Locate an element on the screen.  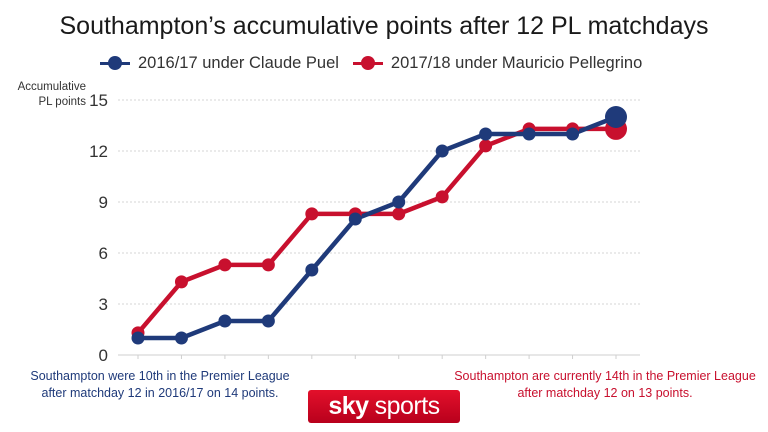
legend-label-2016-17: 2016/17 under Claude Puel is located at coordinates (238, 62).